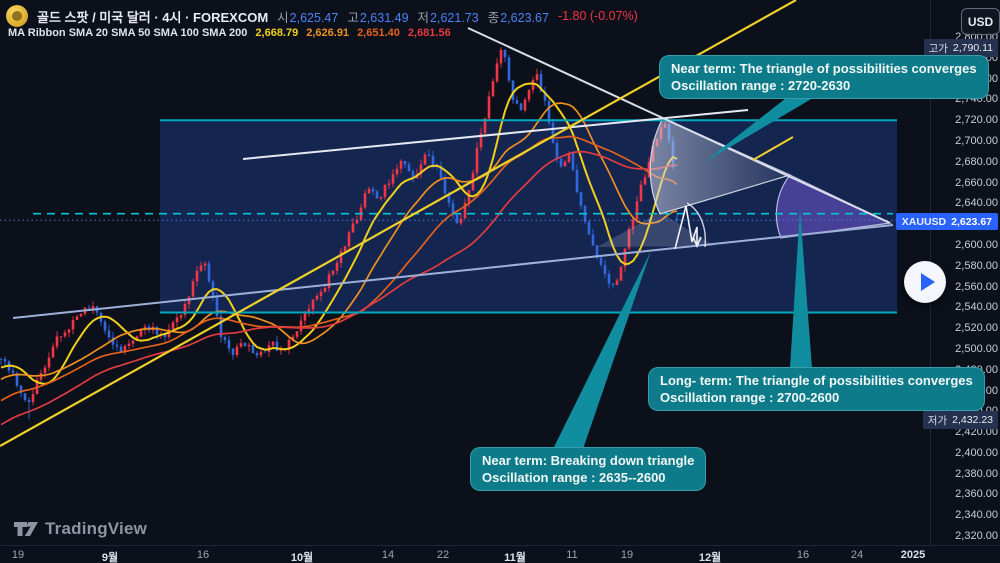 This screenshot has height=563, width=1000. What do you see at coordinates (602, 350) in the screenshot?
I see `callout-breakdown` at bounding box center [602, 350].